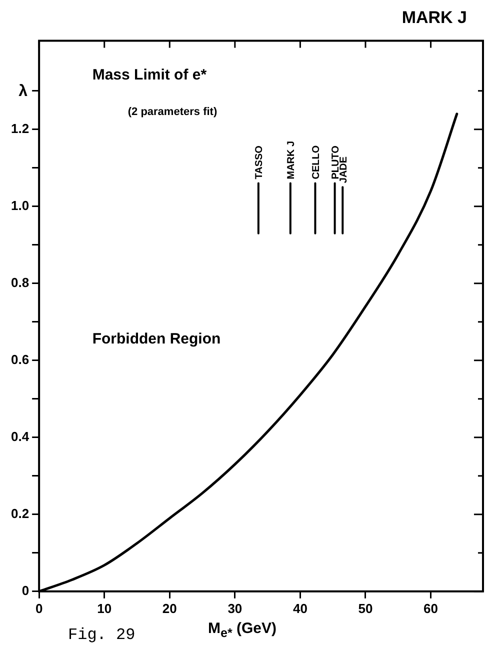  Describe the element at coordinates (26, 590) in the screenshot. I see `y-tick-label: 0` at that location.